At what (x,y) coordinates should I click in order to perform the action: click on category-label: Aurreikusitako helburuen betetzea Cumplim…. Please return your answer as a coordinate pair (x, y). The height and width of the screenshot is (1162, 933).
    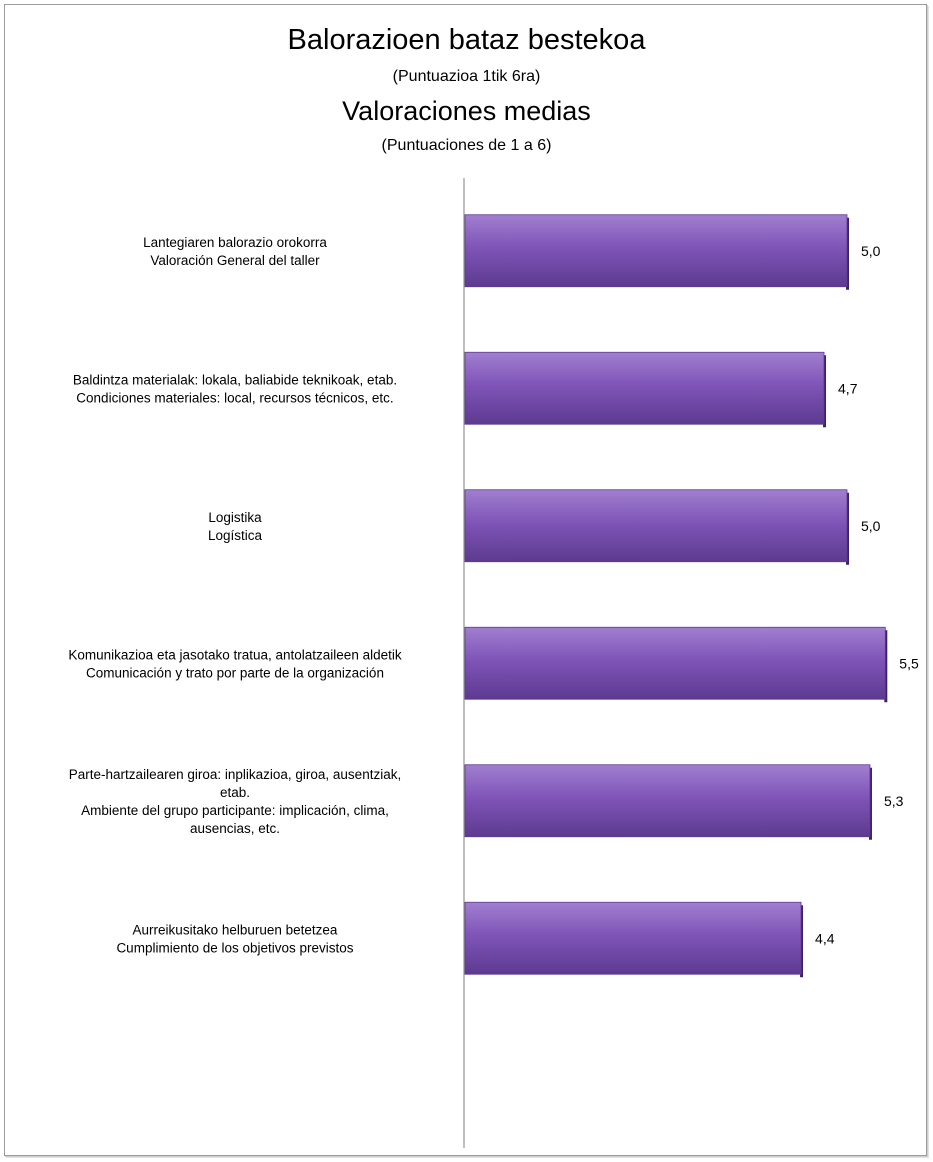
    Looking at the image, I should click on (234, 938).